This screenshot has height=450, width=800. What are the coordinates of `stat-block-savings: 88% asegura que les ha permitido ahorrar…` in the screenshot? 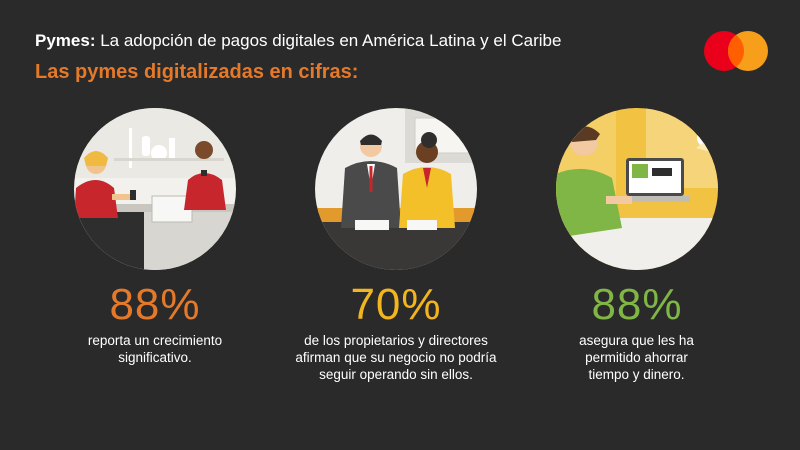 It's located at (637, 331).